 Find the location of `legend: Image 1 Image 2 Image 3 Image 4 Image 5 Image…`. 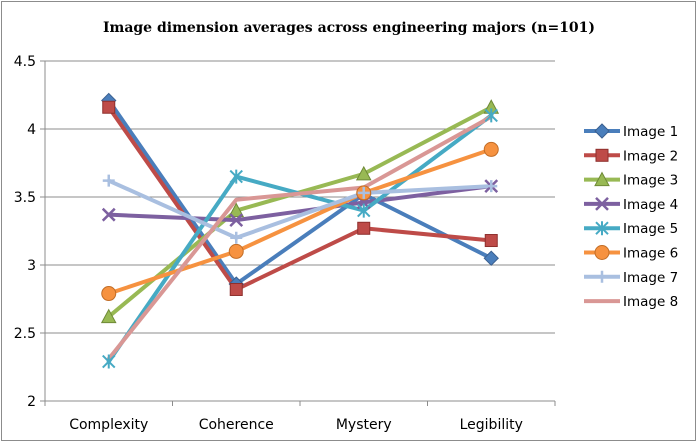

legend: Image 1 Image 2 Image 3 Image 4 Image 5 Image… is located at coordinates (631, 216).